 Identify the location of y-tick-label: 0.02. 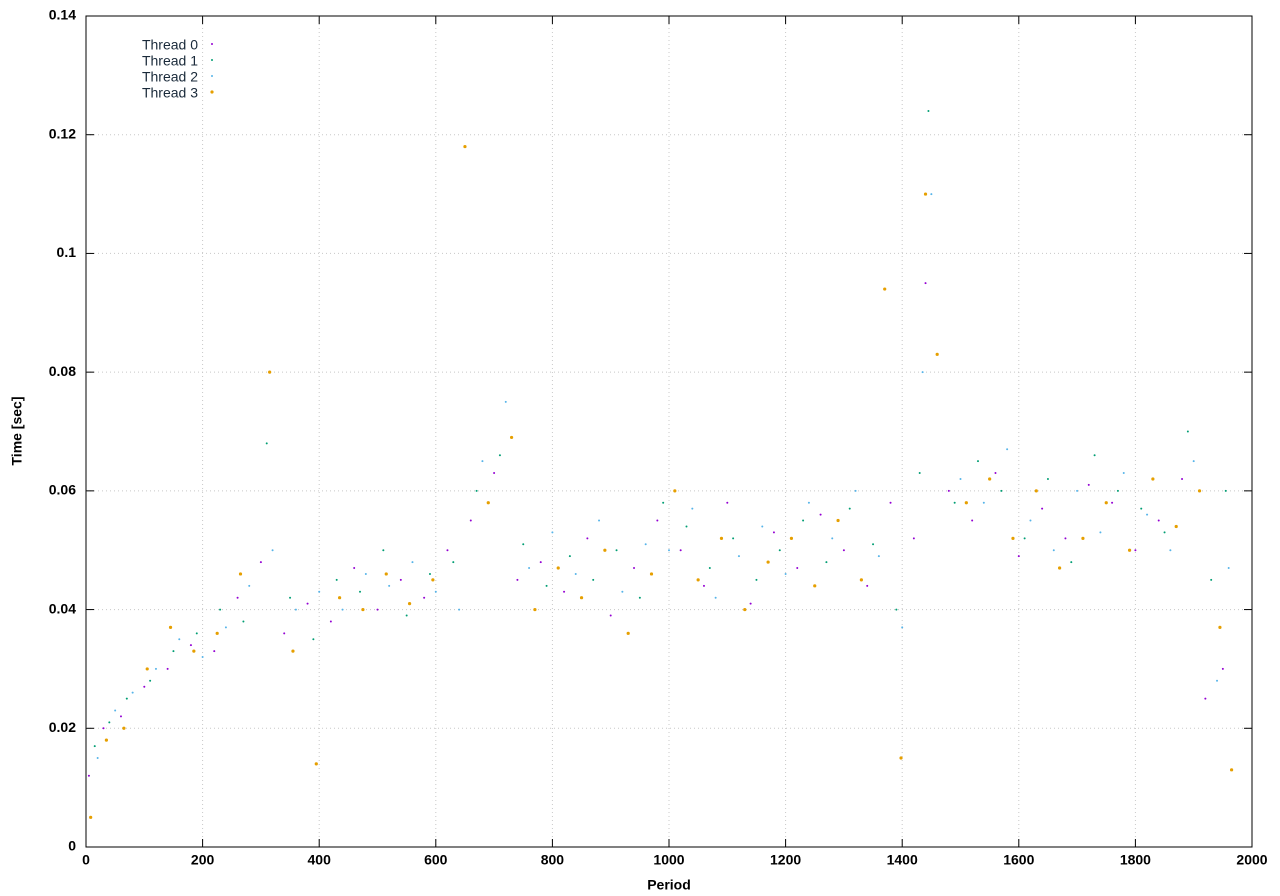
(62, 727).